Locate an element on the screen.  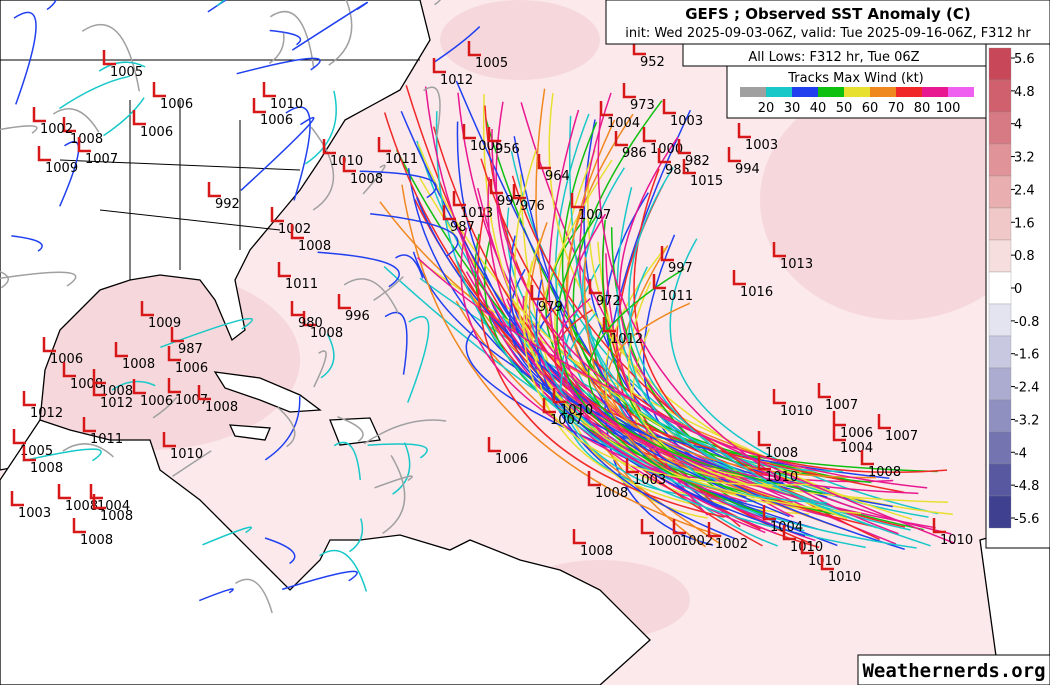
low-pressure: 1007 is located at coordinates (841, 405).